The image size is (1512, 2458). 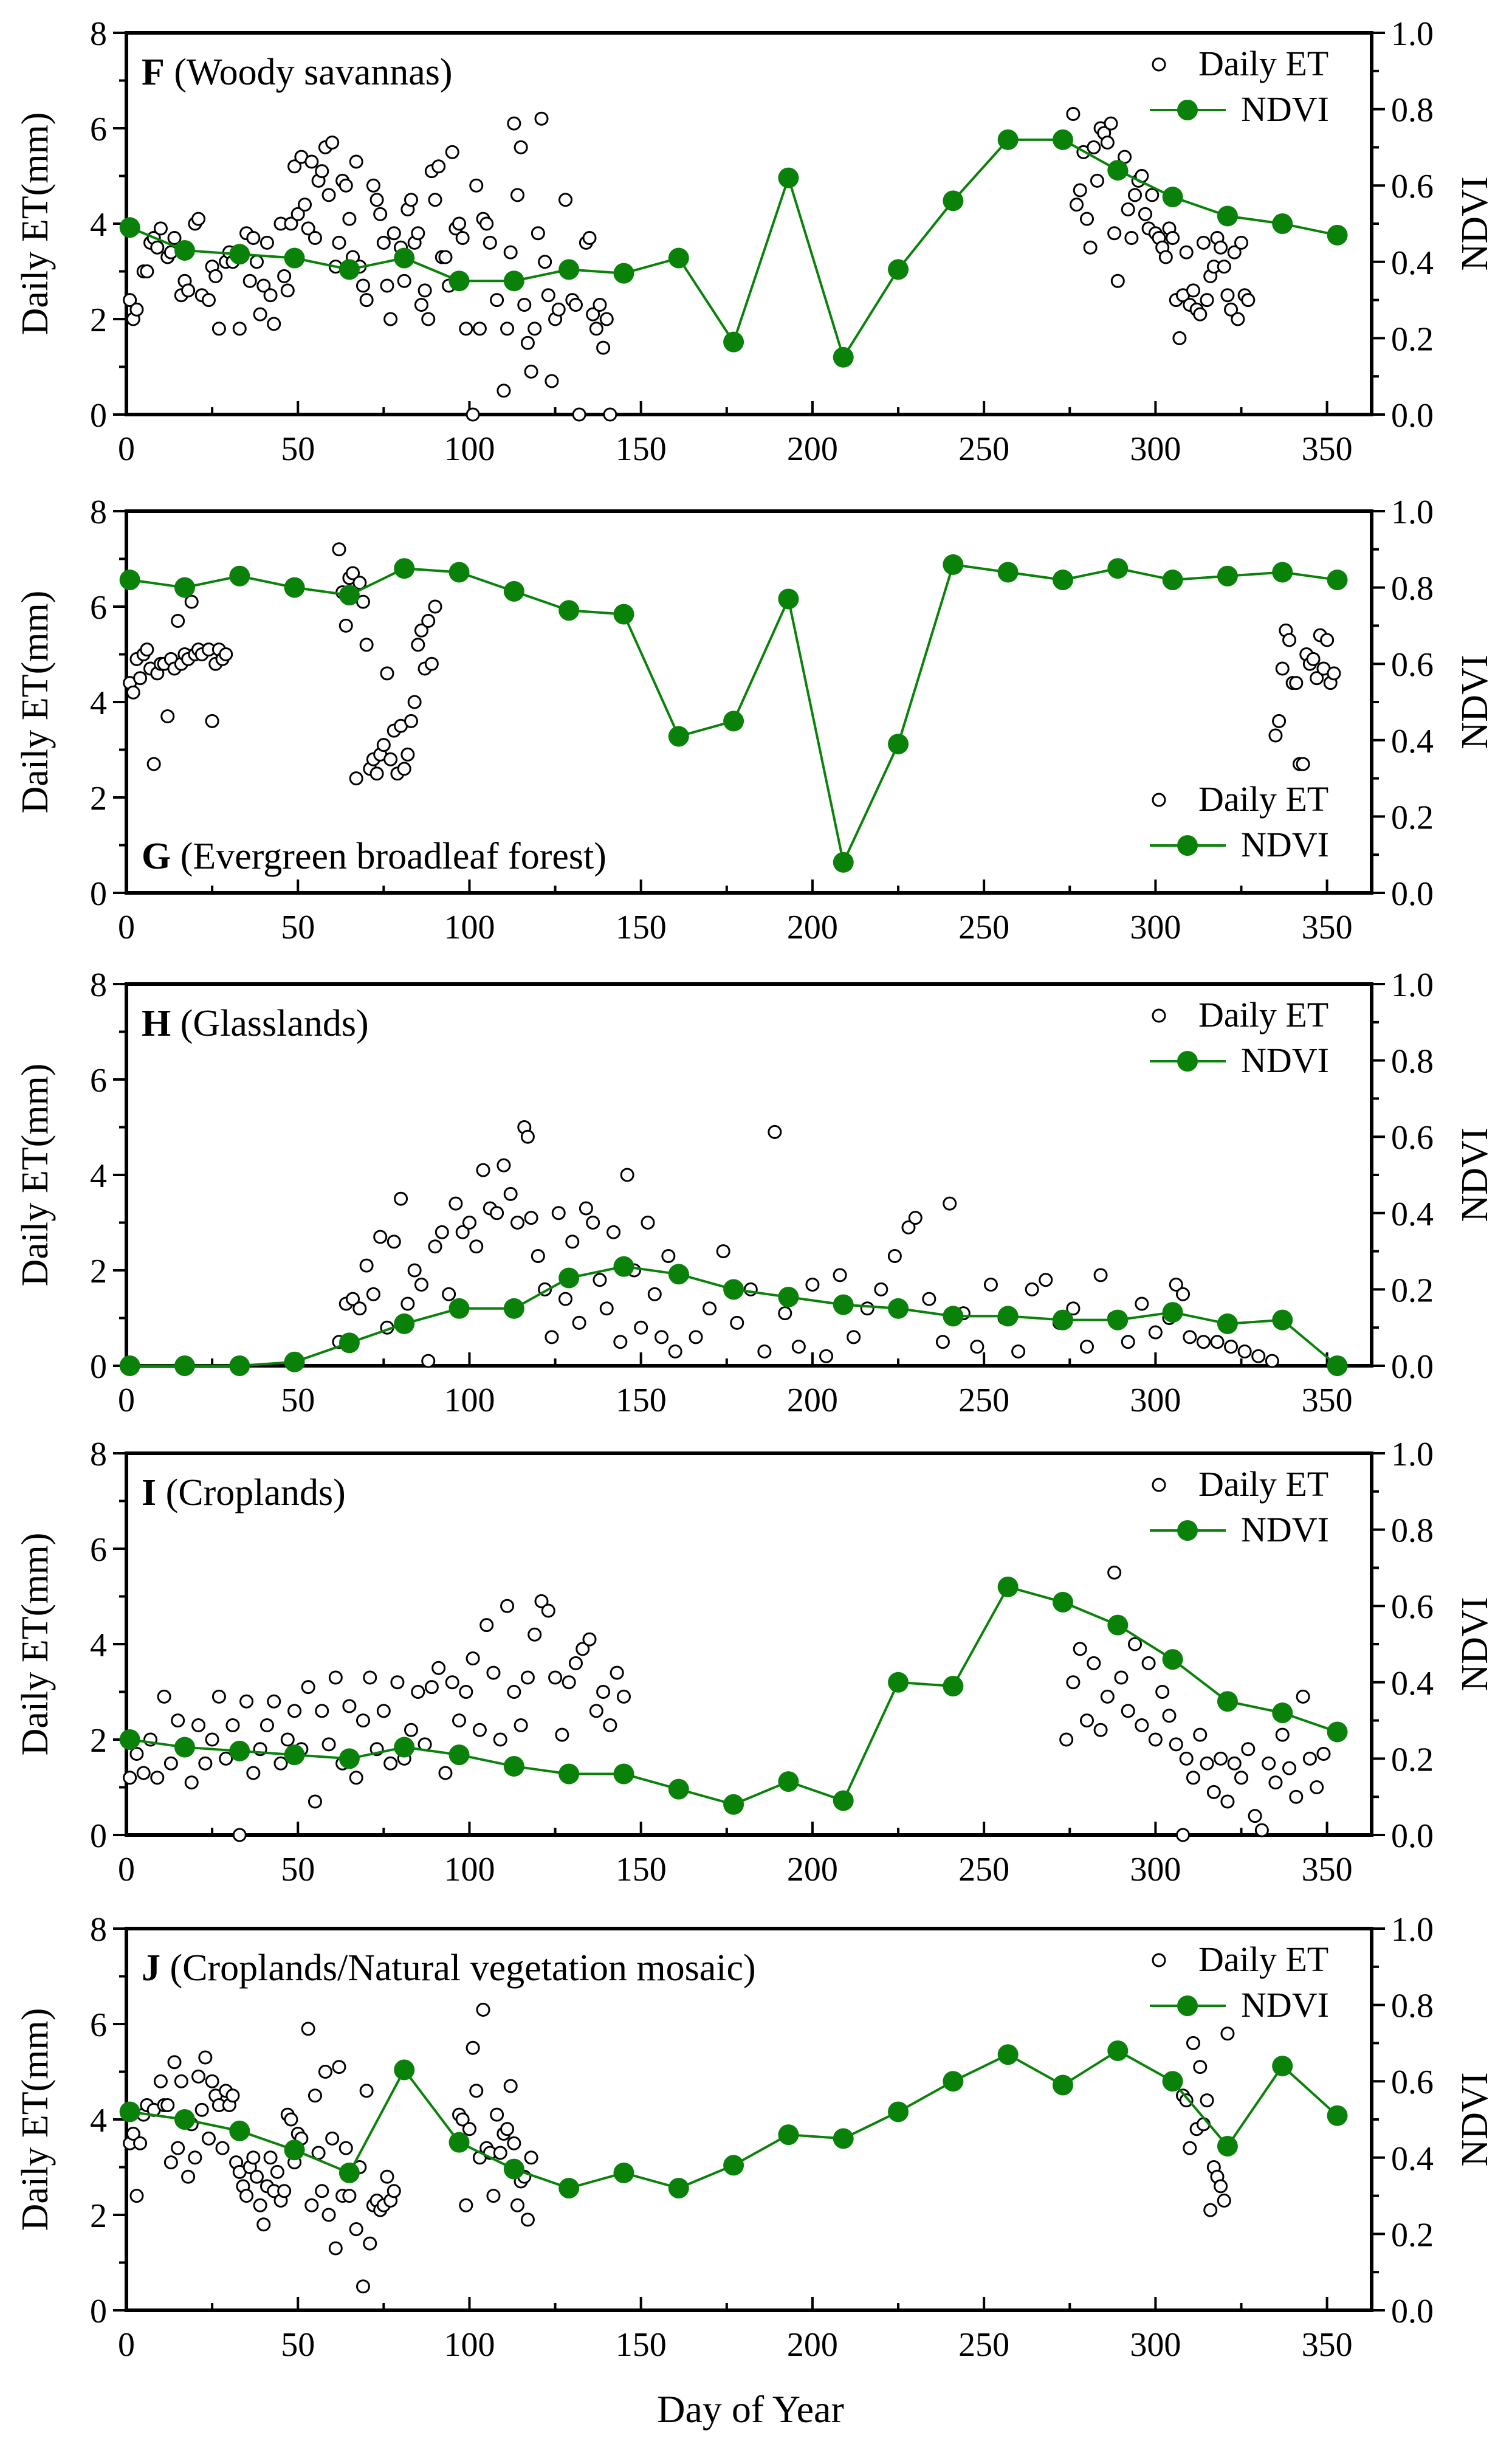 What do you see at coordinates (984, 449) in the screenshot?
I see `x-tick-label: 250` at bounding box center [984, 449].